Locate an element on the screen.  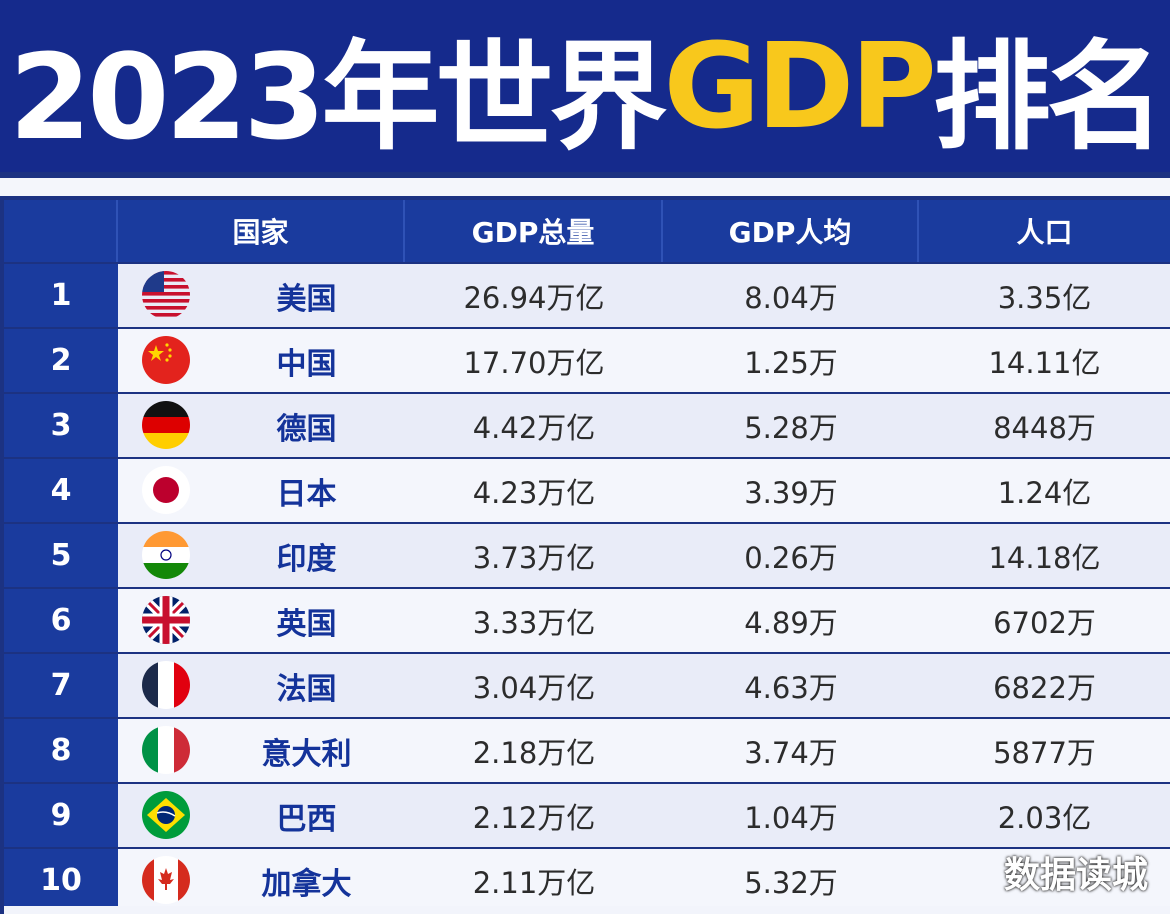
gdp-per-capita-cell: 8.04万 is located at coordinates (791, 295).